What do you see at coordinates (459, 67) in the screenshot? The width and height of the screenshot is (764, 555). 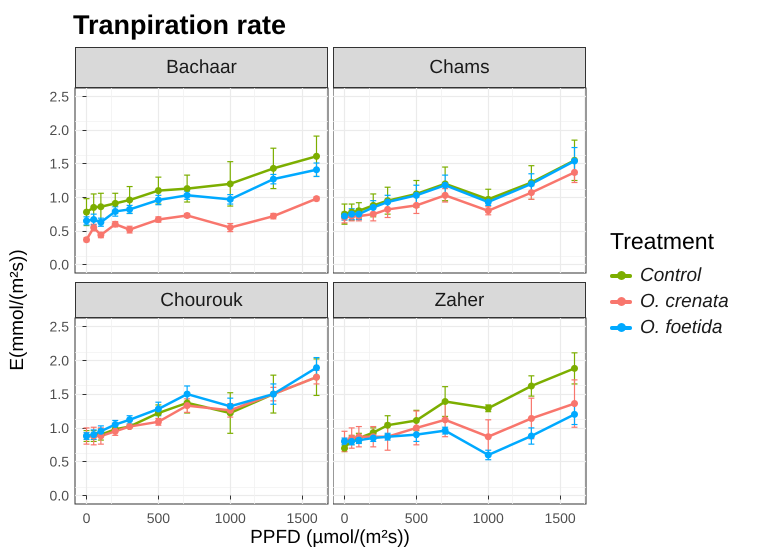 I see `chart-subtitle: Chams` at bounding box center [459, 67].